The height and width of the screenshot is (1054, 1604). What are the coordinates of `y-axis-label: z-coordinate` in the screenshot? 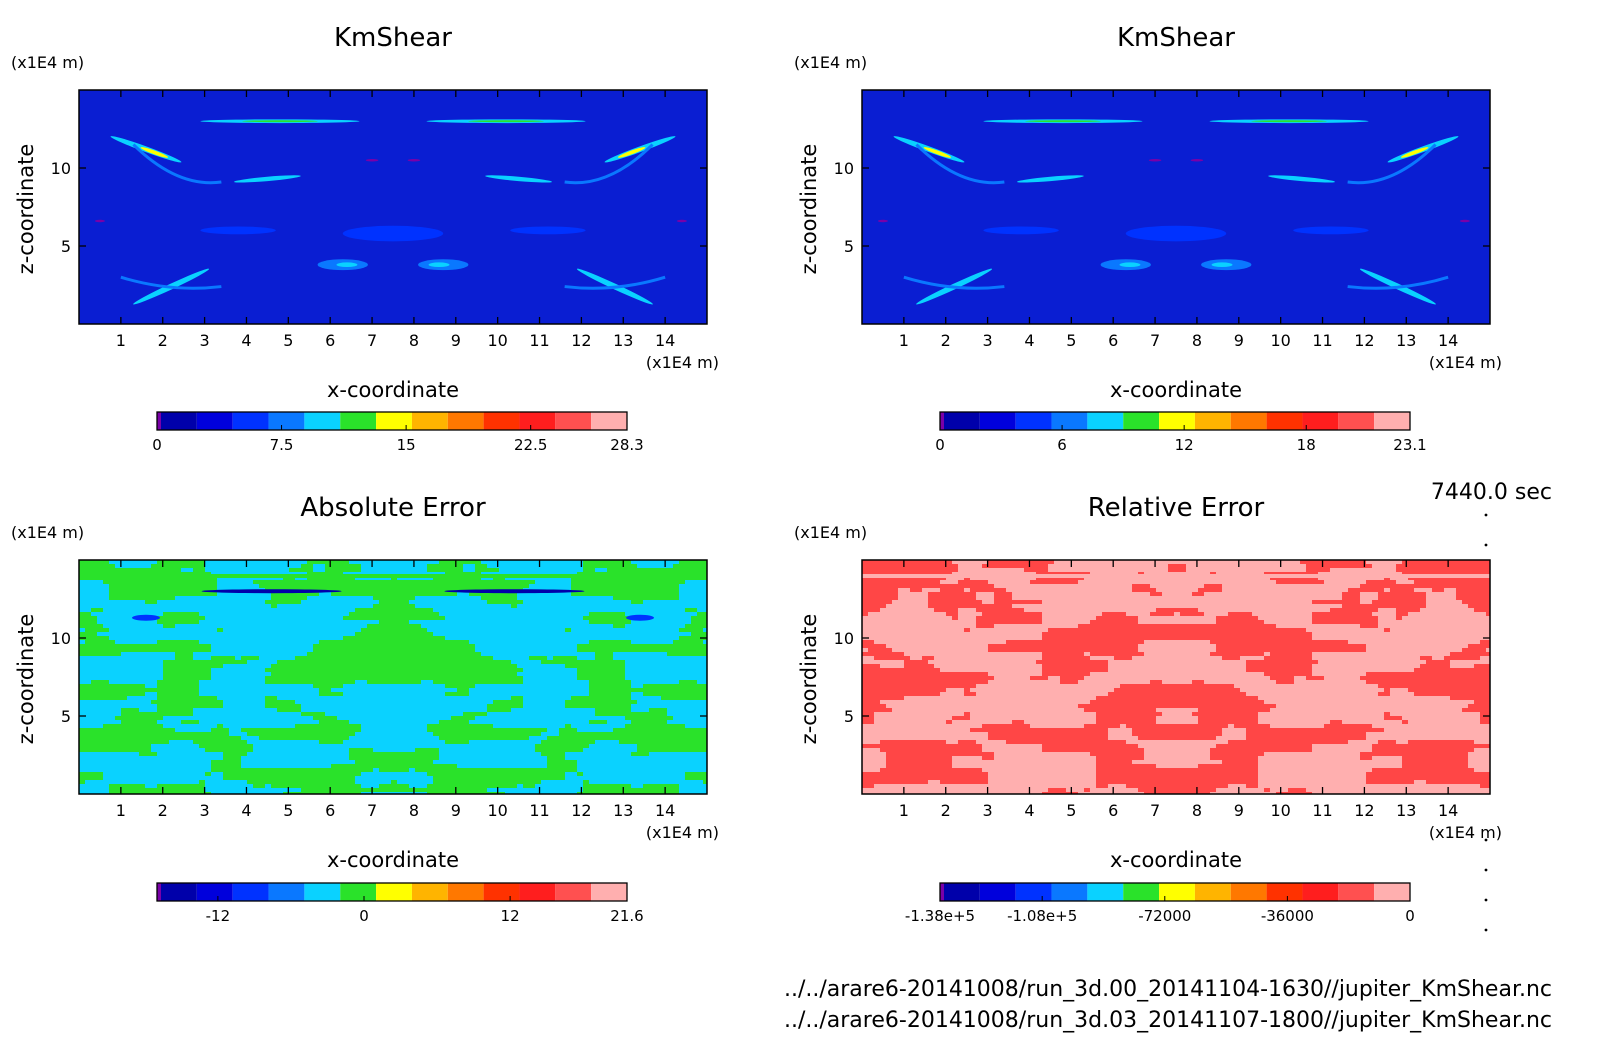 It's located at (809, 679).